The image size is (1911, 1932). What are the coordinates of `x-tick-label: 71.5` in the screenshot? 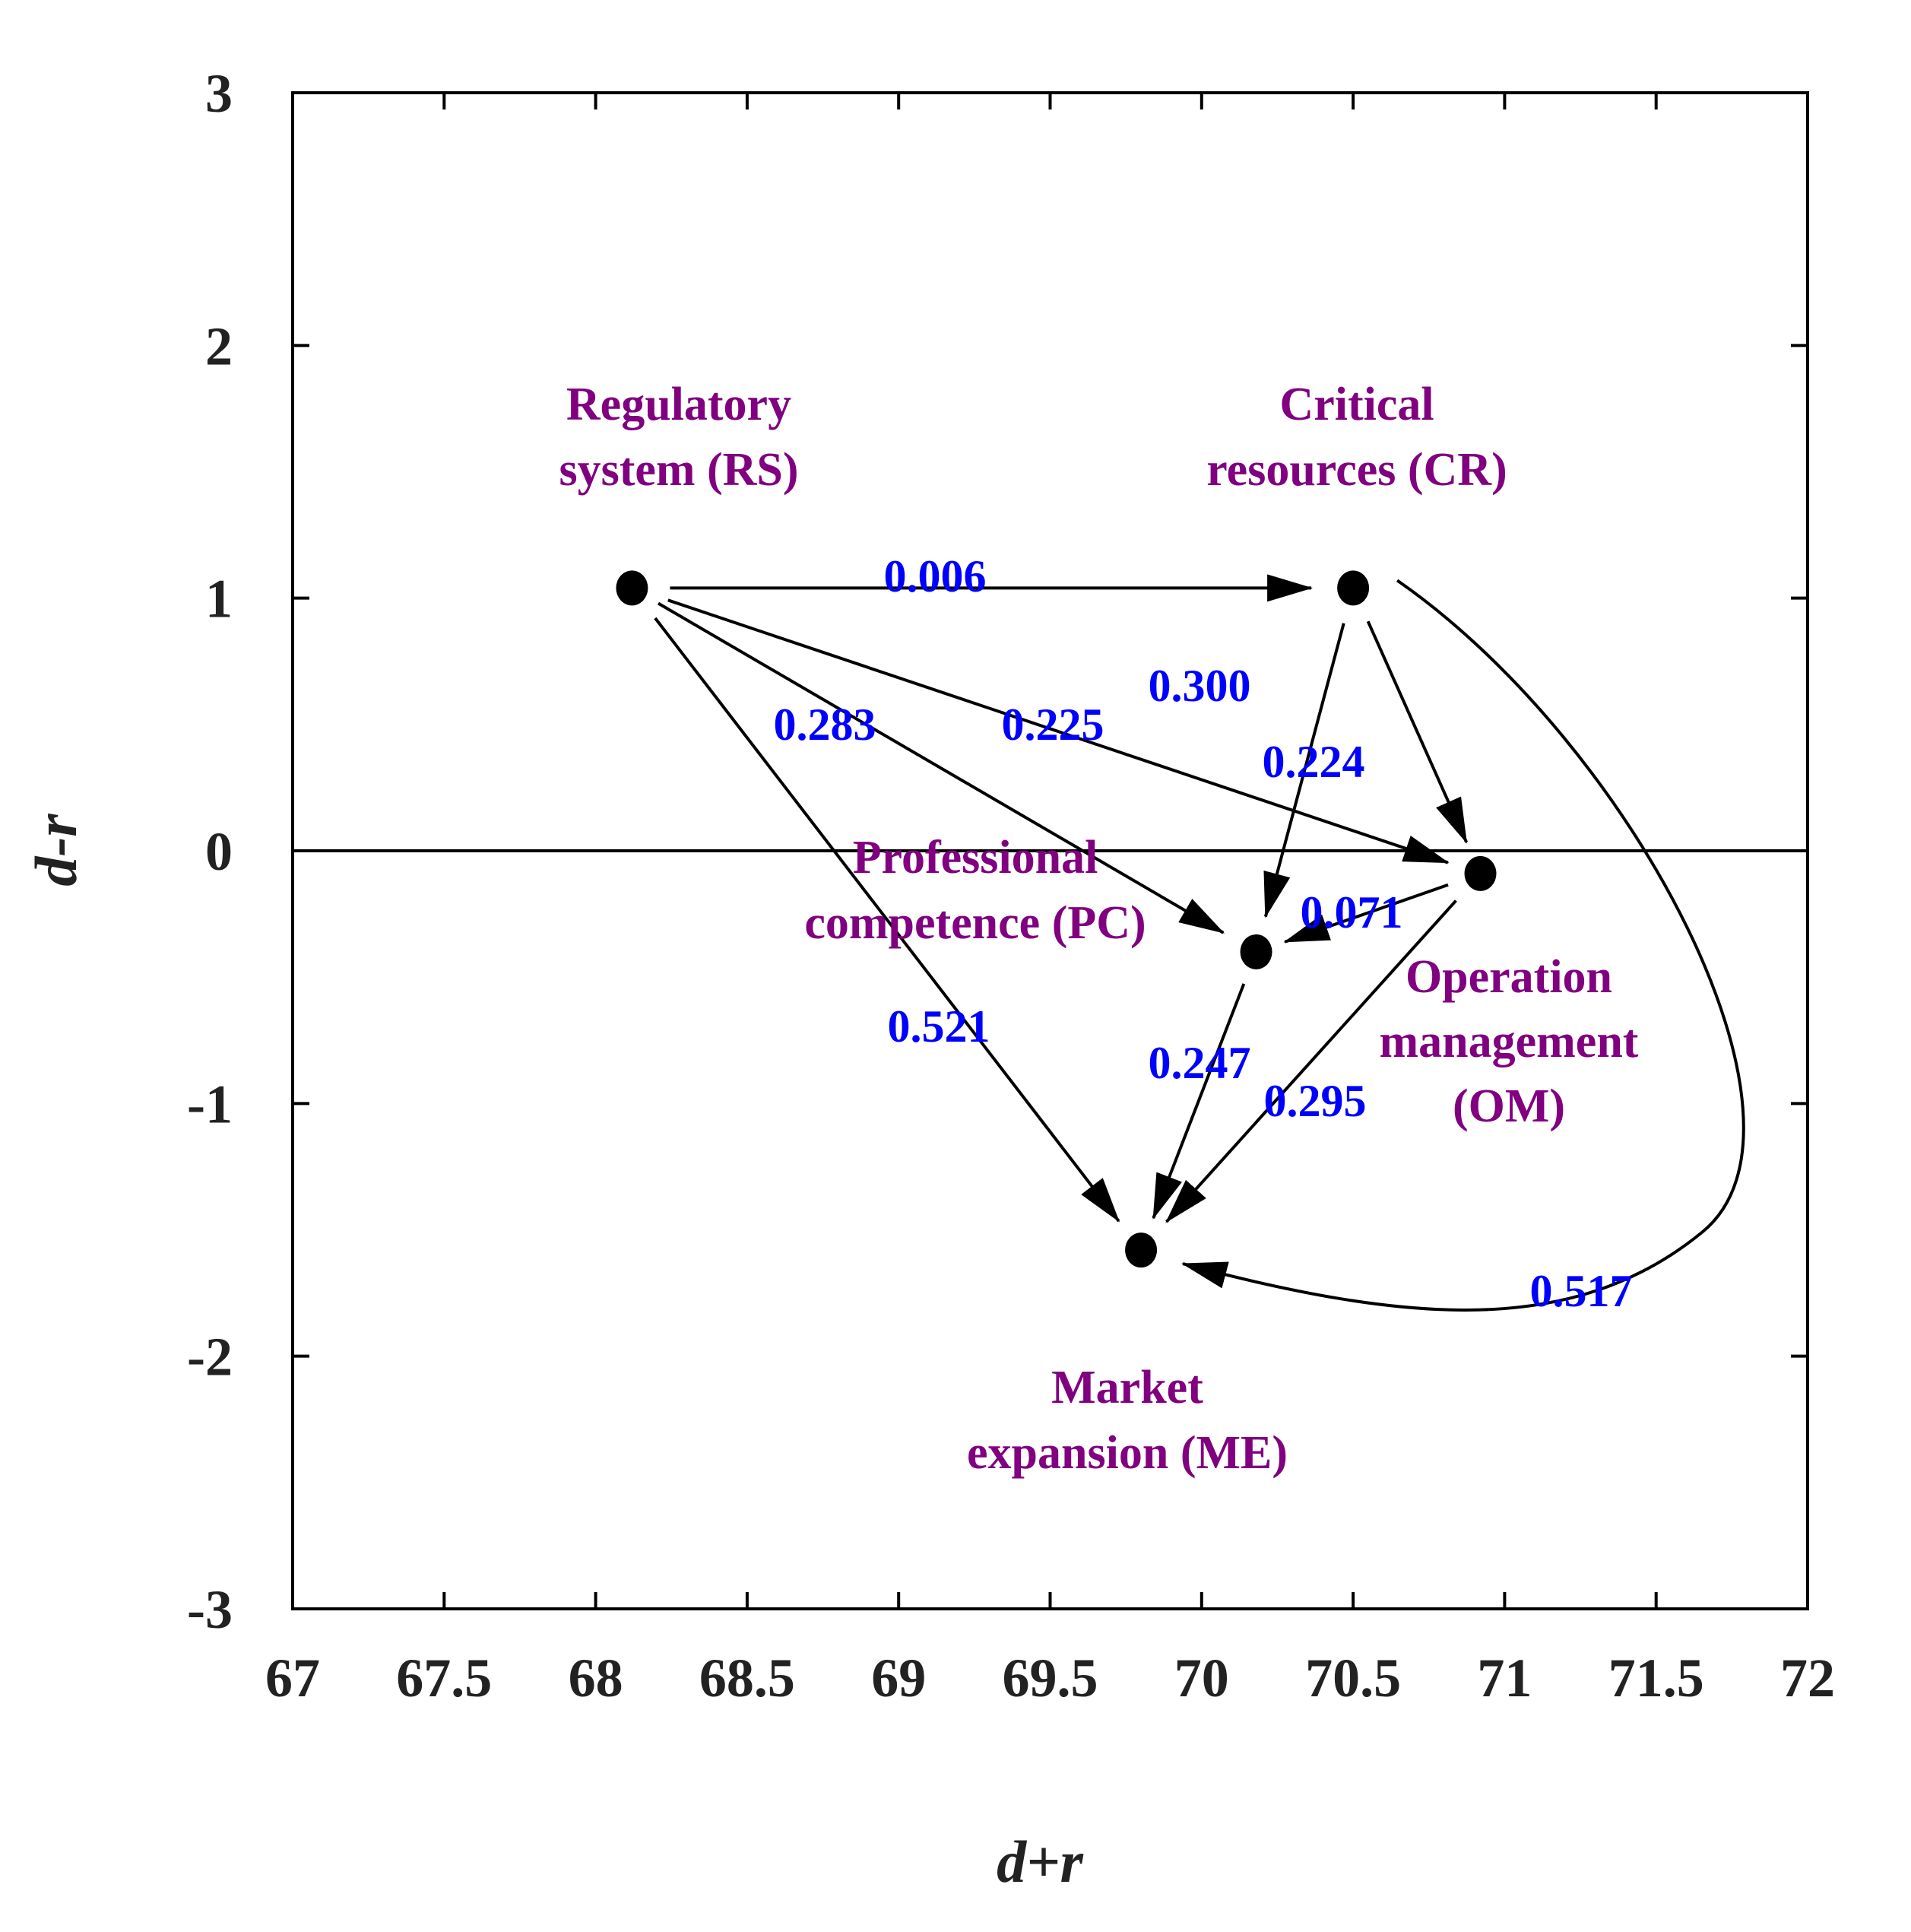 It's located at (1656, 1678).